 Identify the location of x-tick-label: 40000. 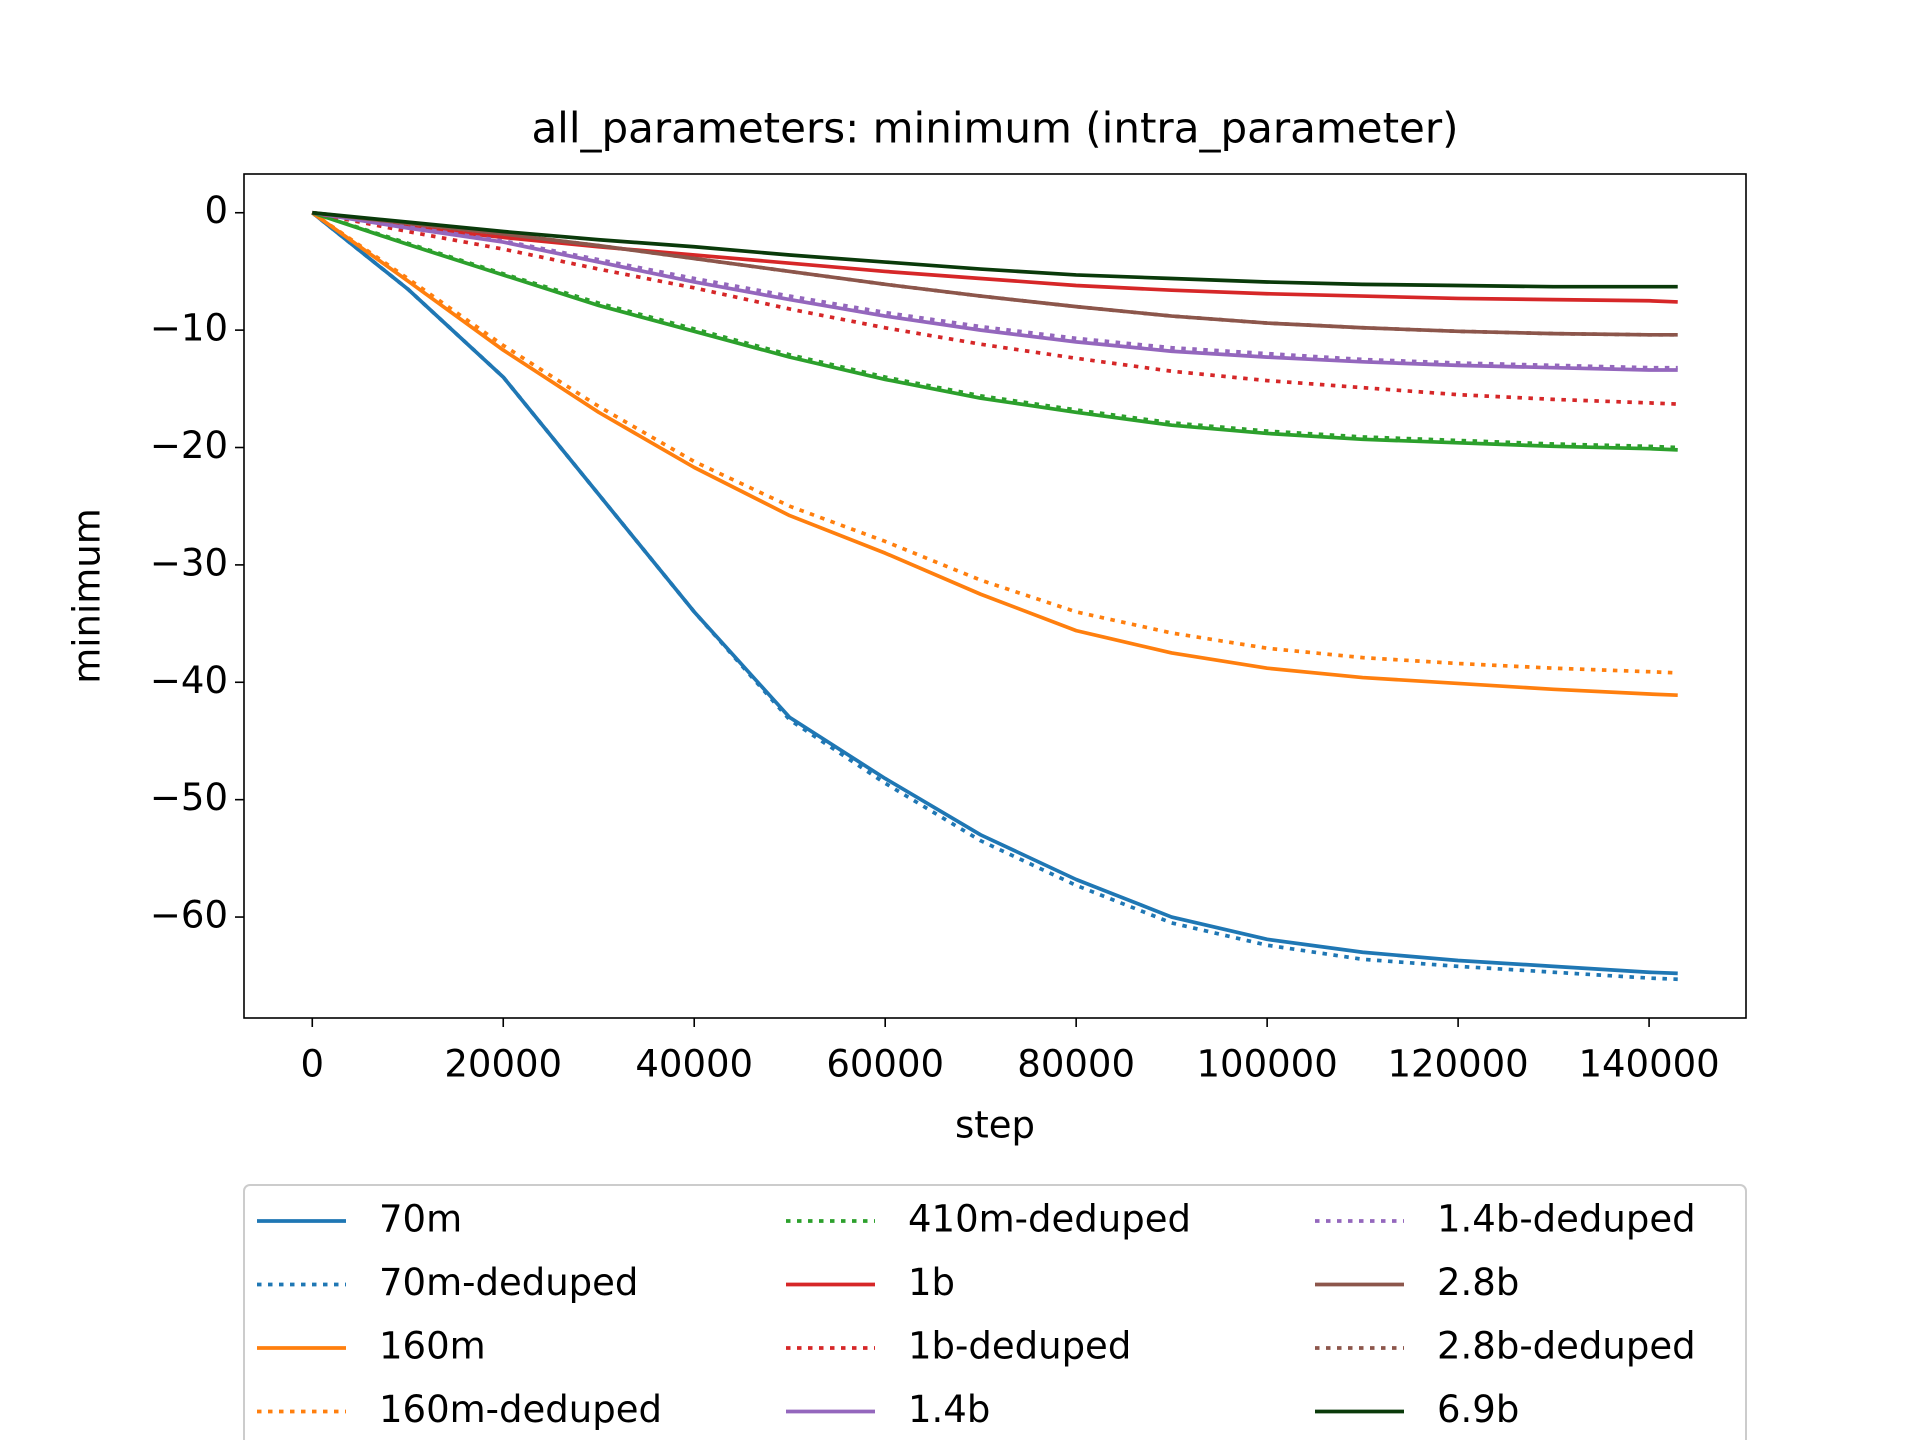
(694, 1064).